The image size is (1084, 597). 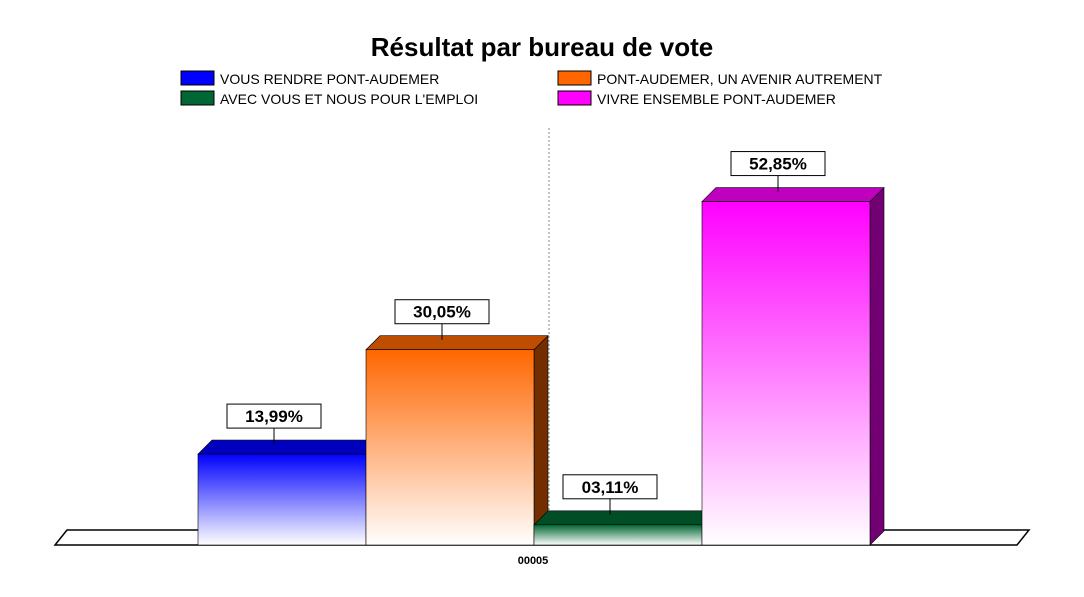 I want to click on legend-label: AVEC VOUS ET NOUS POUR L'EMPLOI, so click(x=349, y=99).